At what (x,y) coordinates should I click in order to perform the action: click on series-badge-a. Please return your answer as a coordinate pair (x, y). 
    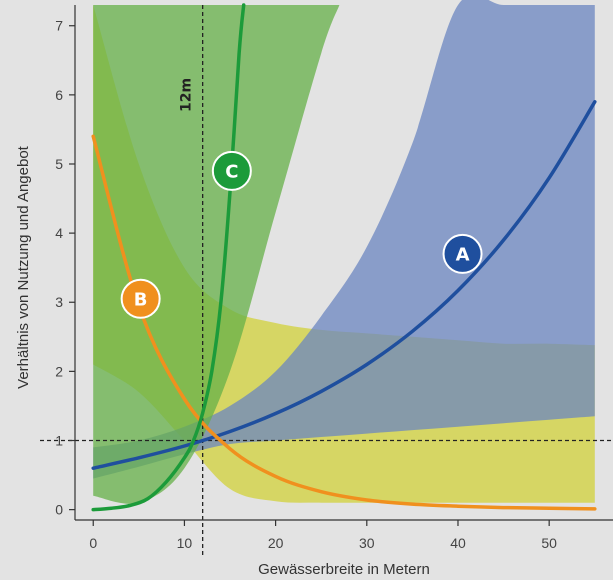
    Looking at the image, I should click on (462, 253).